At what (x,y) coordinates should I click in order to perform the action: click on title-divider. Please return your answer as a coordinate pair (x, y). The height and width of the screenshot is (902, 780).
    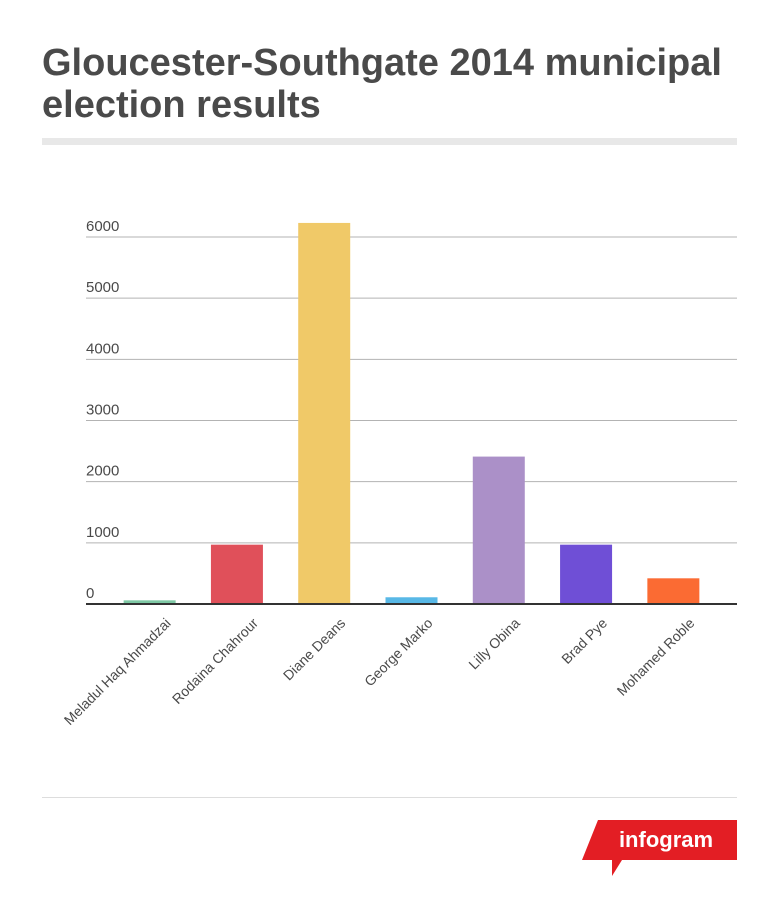
    Looking at the image, I should click on (389, 141).